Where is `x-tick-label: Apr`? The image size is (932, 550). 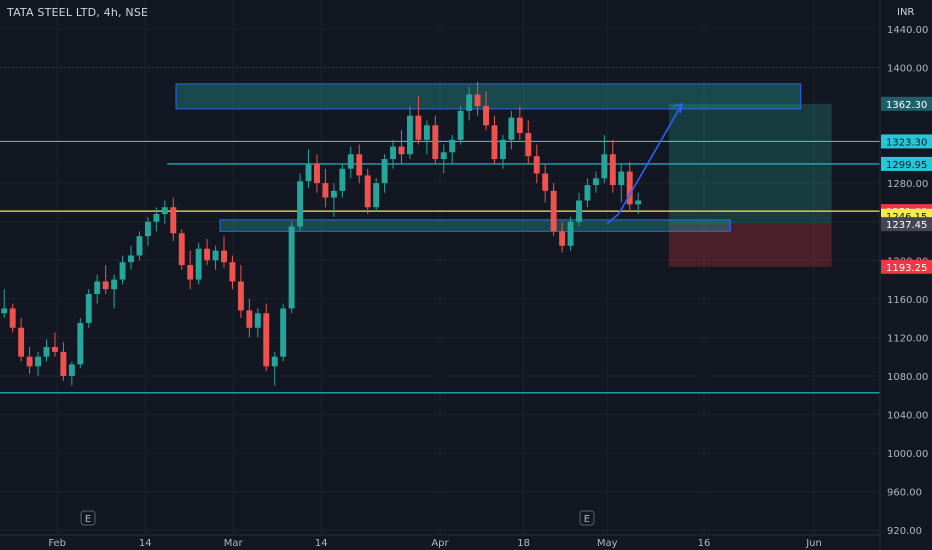
x-tick-label: Apr is located at coordinates (440, 543).